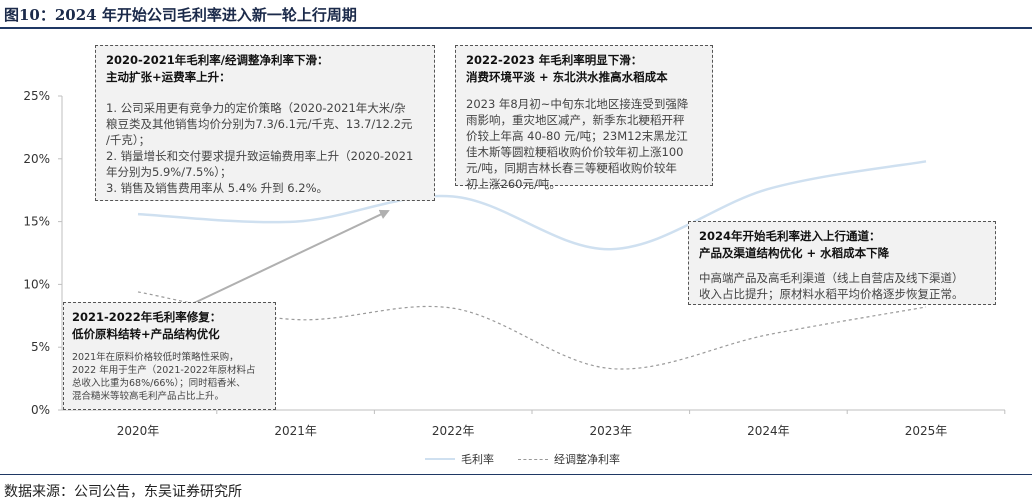 This screenshot has width=1032, height=504. I want to click on x-tick-label: 2023年, so click(611, 431).